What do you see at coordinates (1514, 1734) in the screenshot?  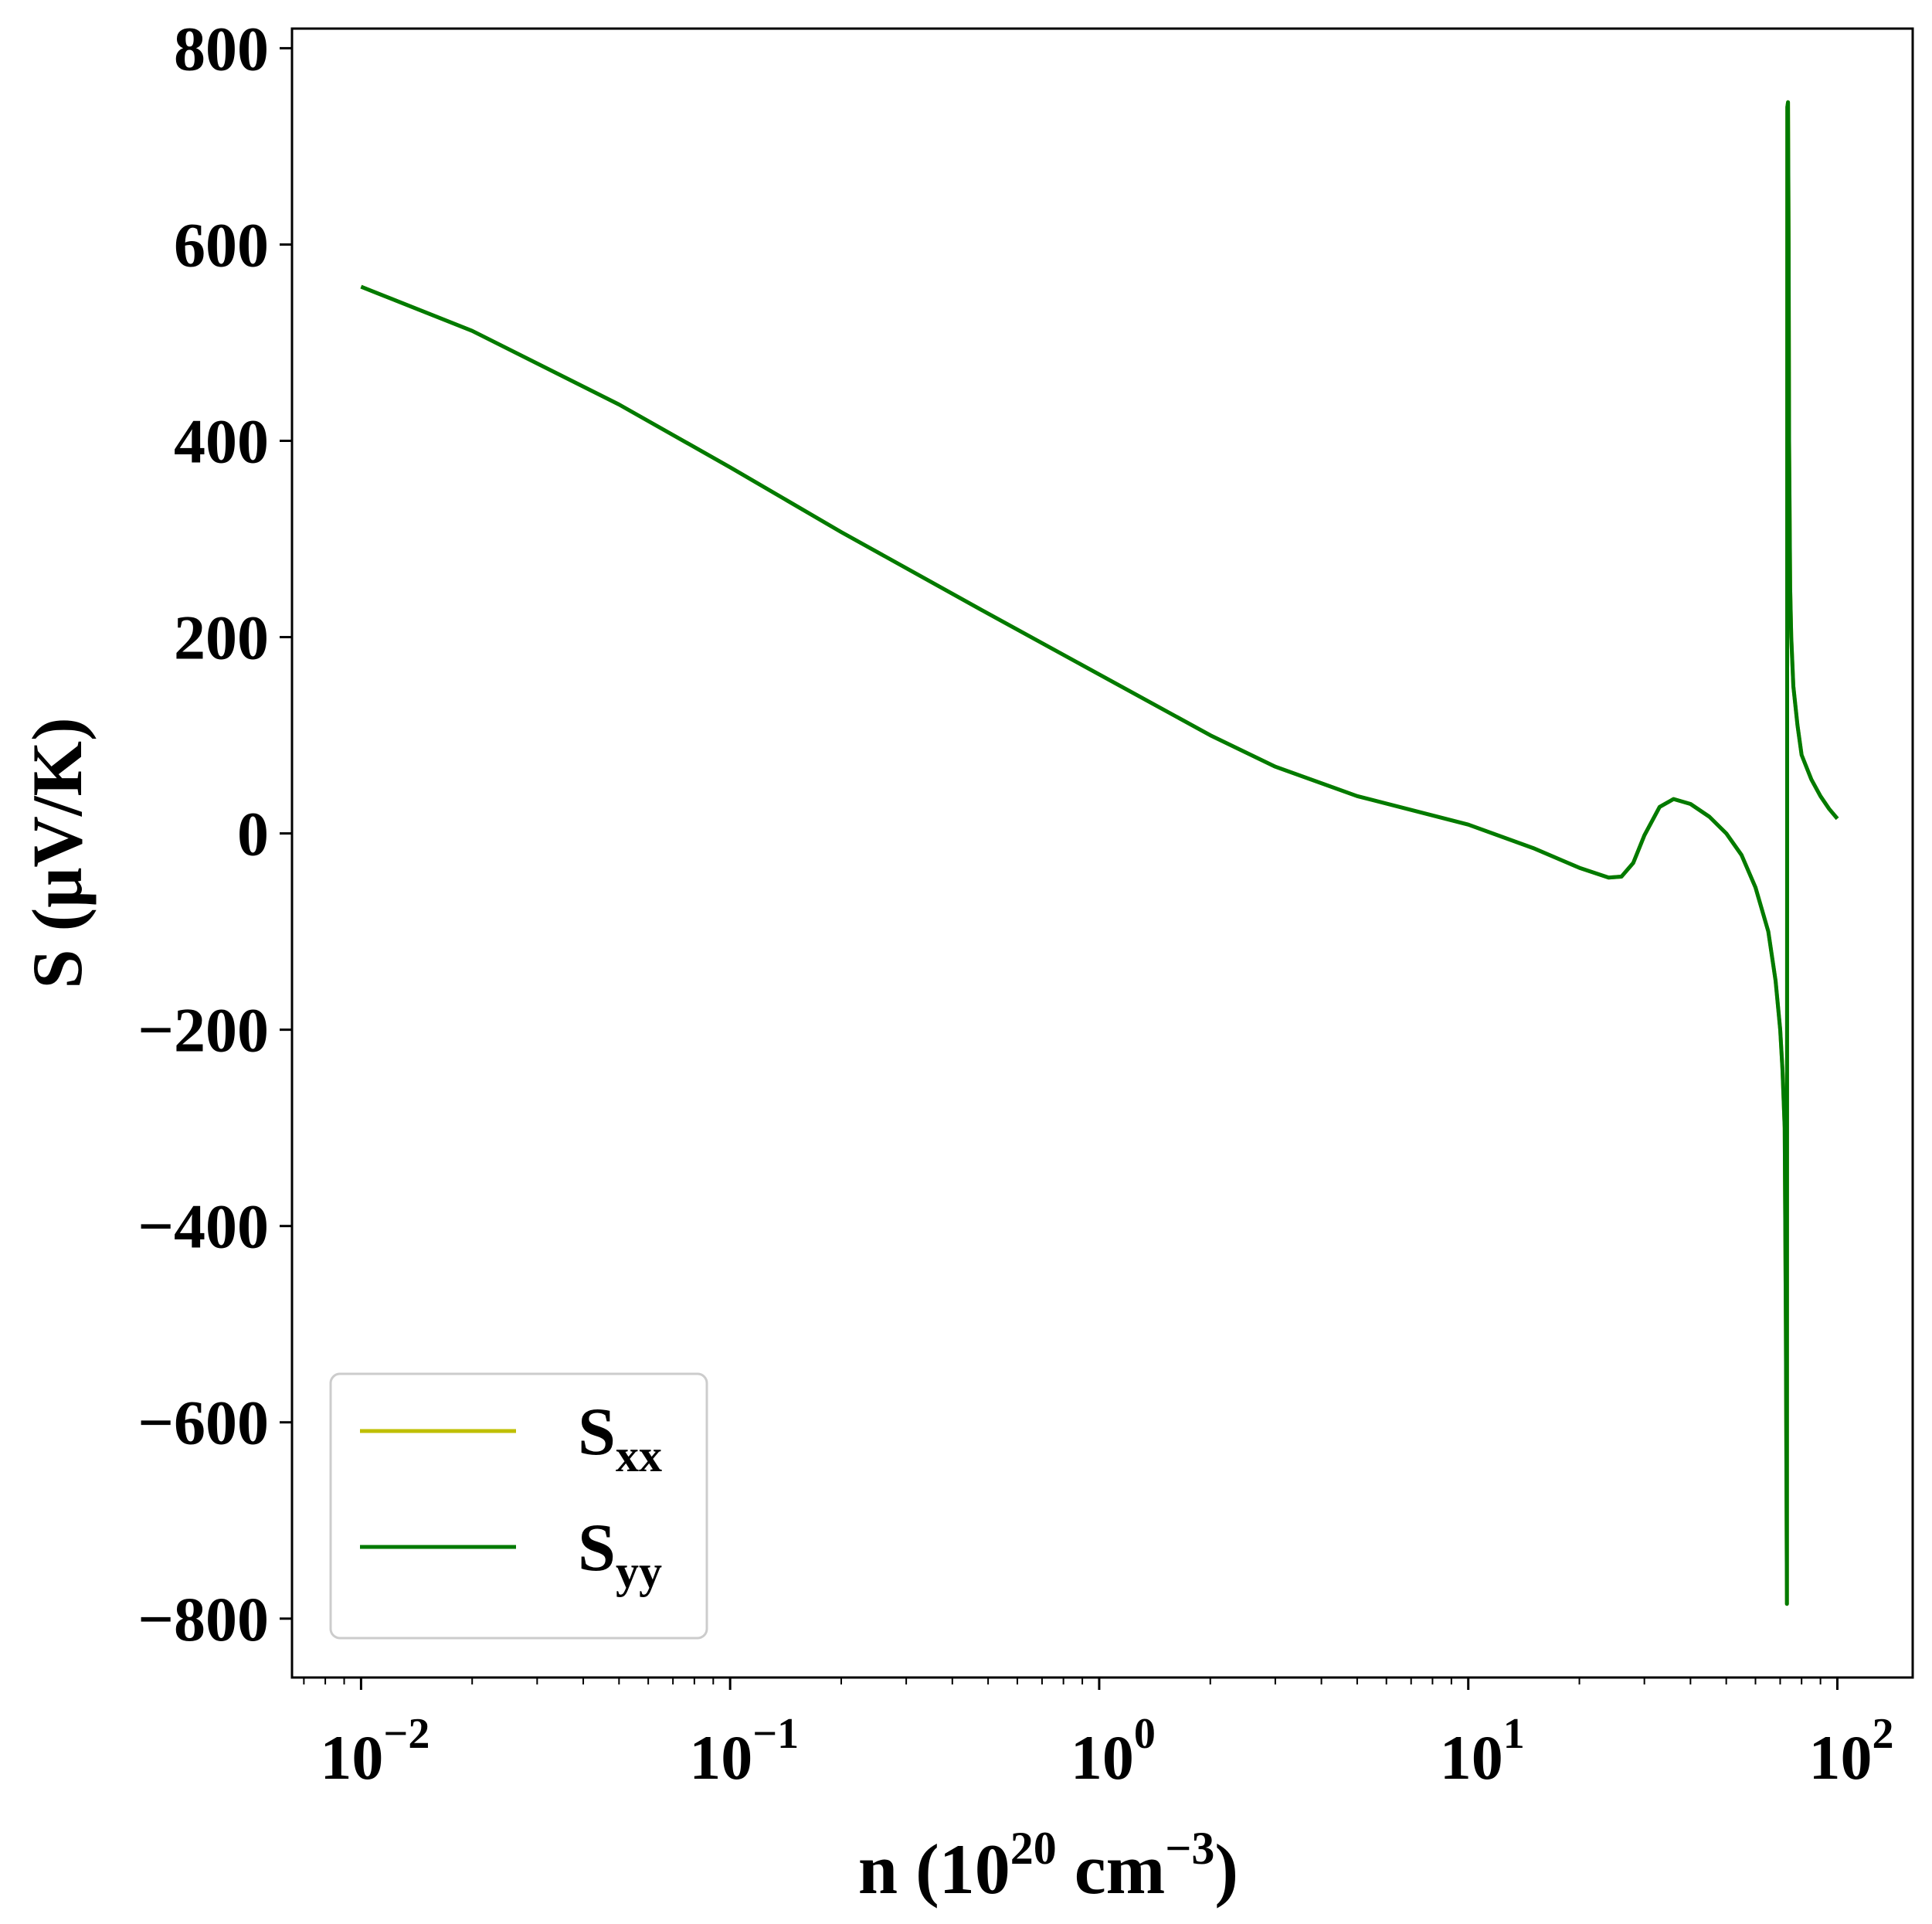 I see `x-tick-exponent: 1` at bounding box center [1514, 1734].